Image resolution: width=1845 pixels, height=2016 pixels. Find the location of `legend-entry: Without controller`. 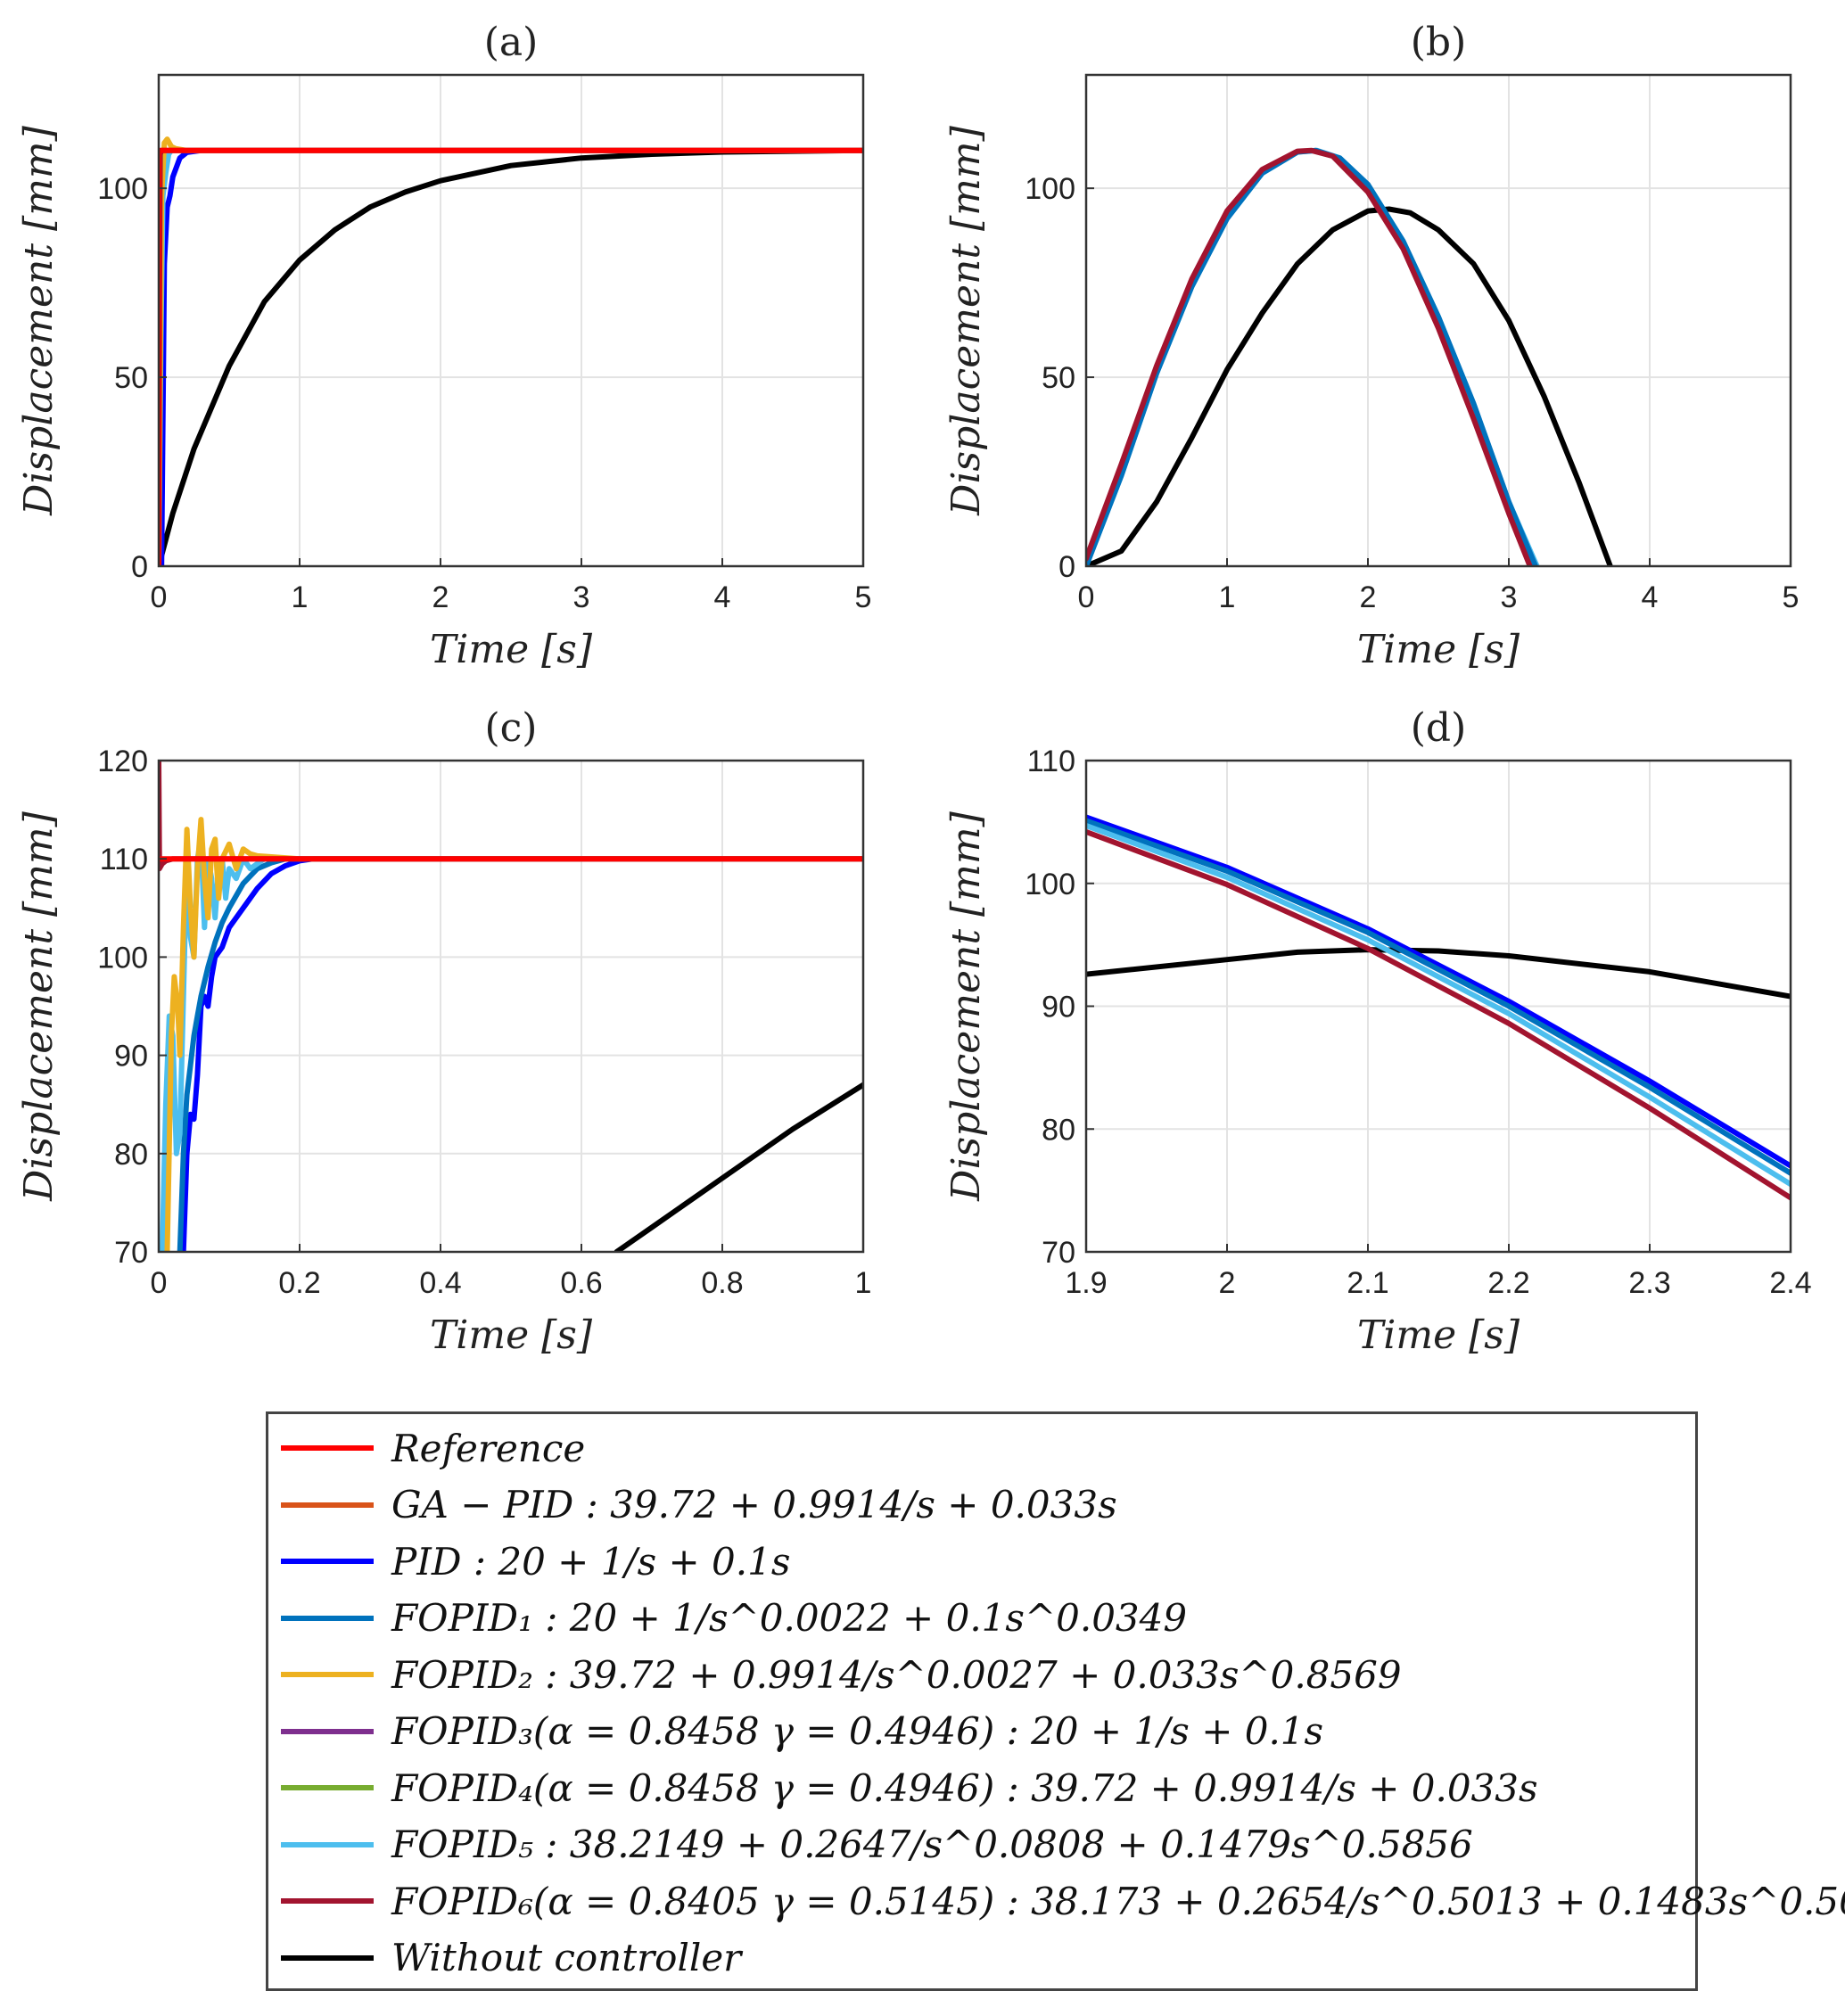

legend-entry: Without controller is located at coordinates (981, 1958).